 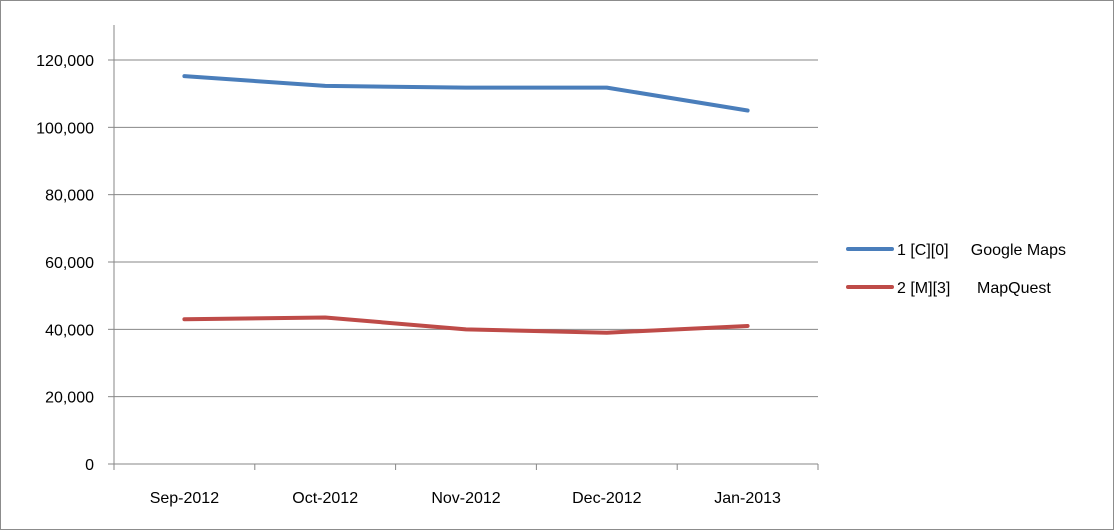 I want to click on legend-label-1: 1 [C][0] Google Maps, so click(x=981, y=250).